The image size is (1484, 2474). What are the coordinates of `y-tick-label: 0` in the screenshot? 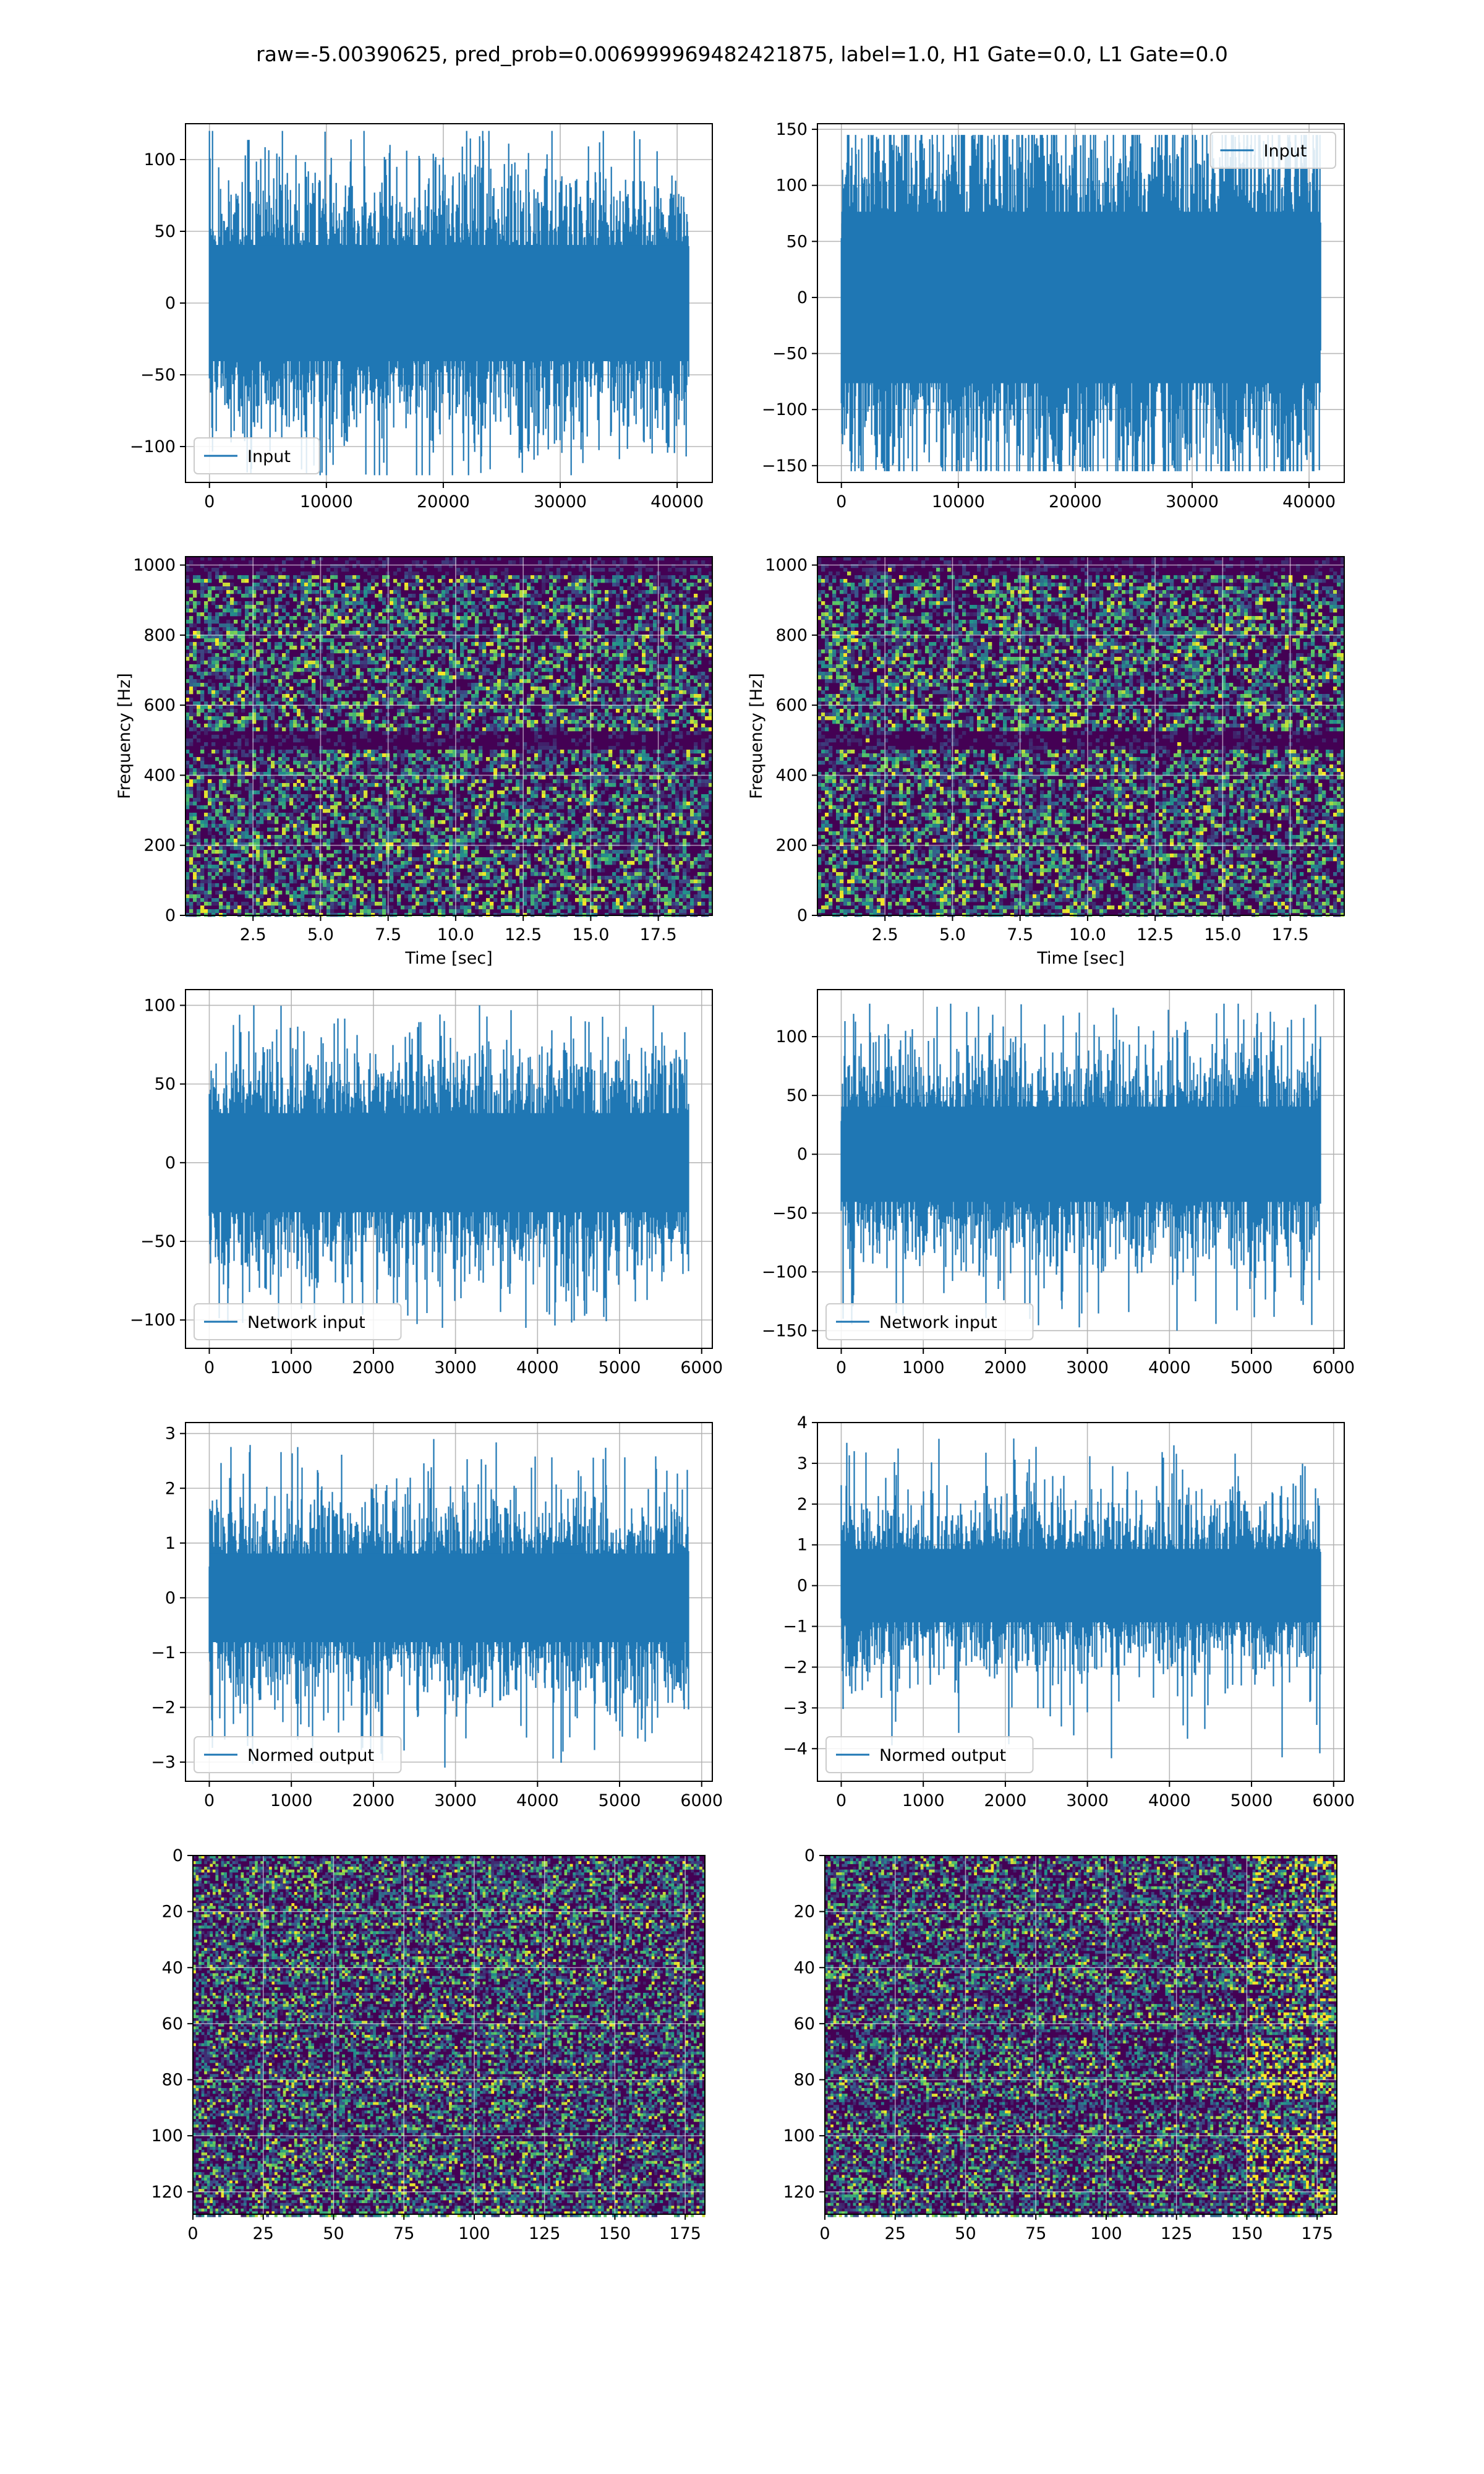 It's located at (802, 297).